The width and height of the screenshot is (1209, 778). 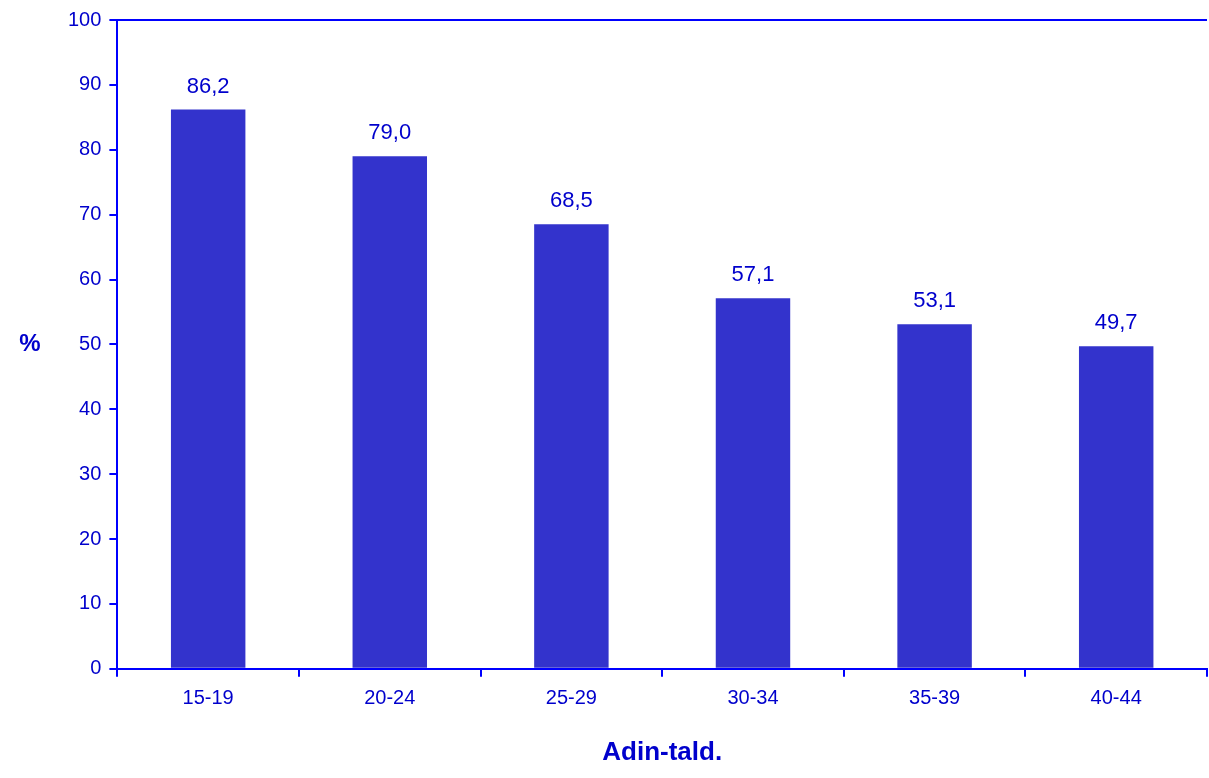 I want to click on x-tick-label: 20-24, so click(x=390, y=697).